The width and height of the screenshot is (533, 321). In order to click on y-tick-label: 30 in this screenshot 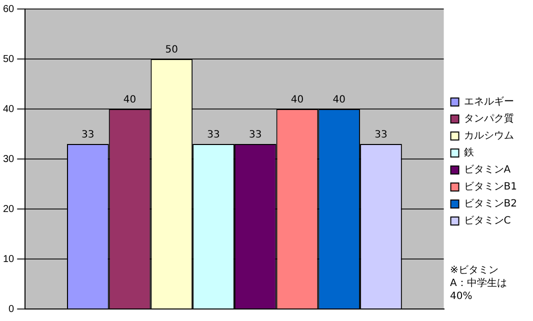, I will do `click(9, 159)`.